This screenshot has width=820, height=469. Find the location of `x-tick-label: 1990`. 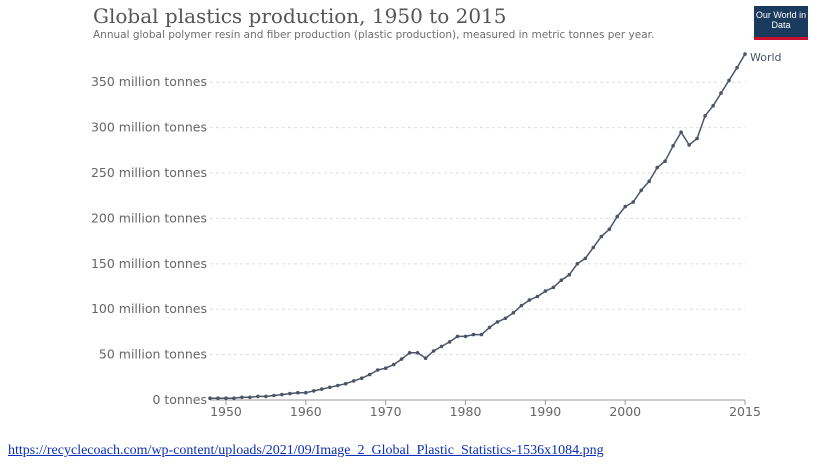

x-tick-label: 1990 is located at coordinates (545, 411).